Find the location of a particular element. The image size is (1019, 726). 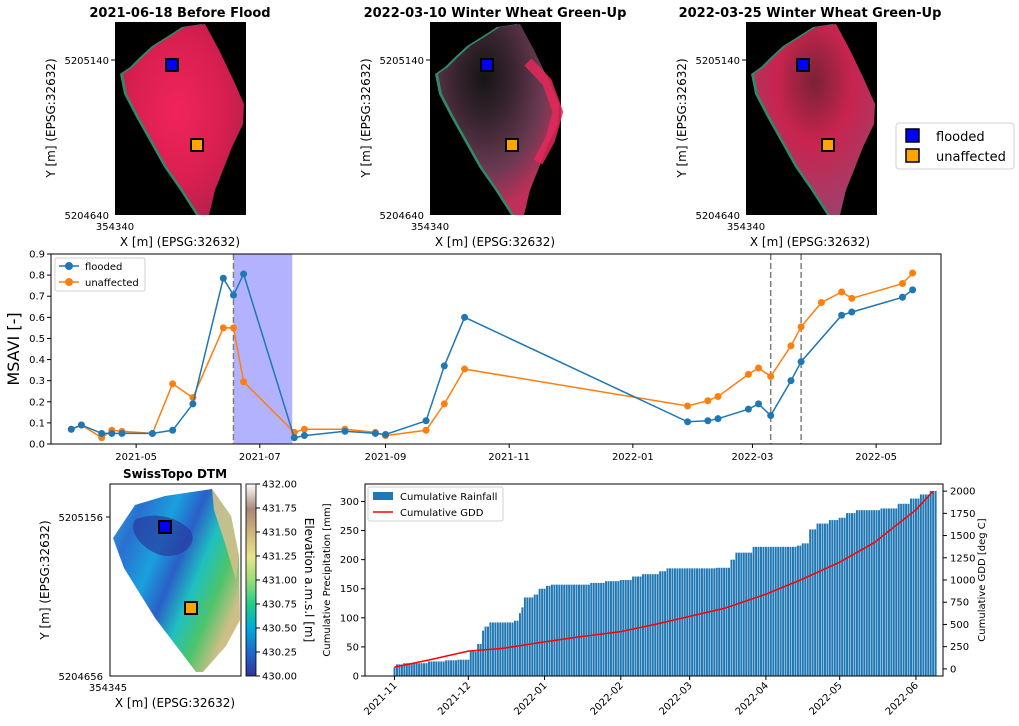

gdd-ytick-label: 1000 is located at coordinates (962, 581).